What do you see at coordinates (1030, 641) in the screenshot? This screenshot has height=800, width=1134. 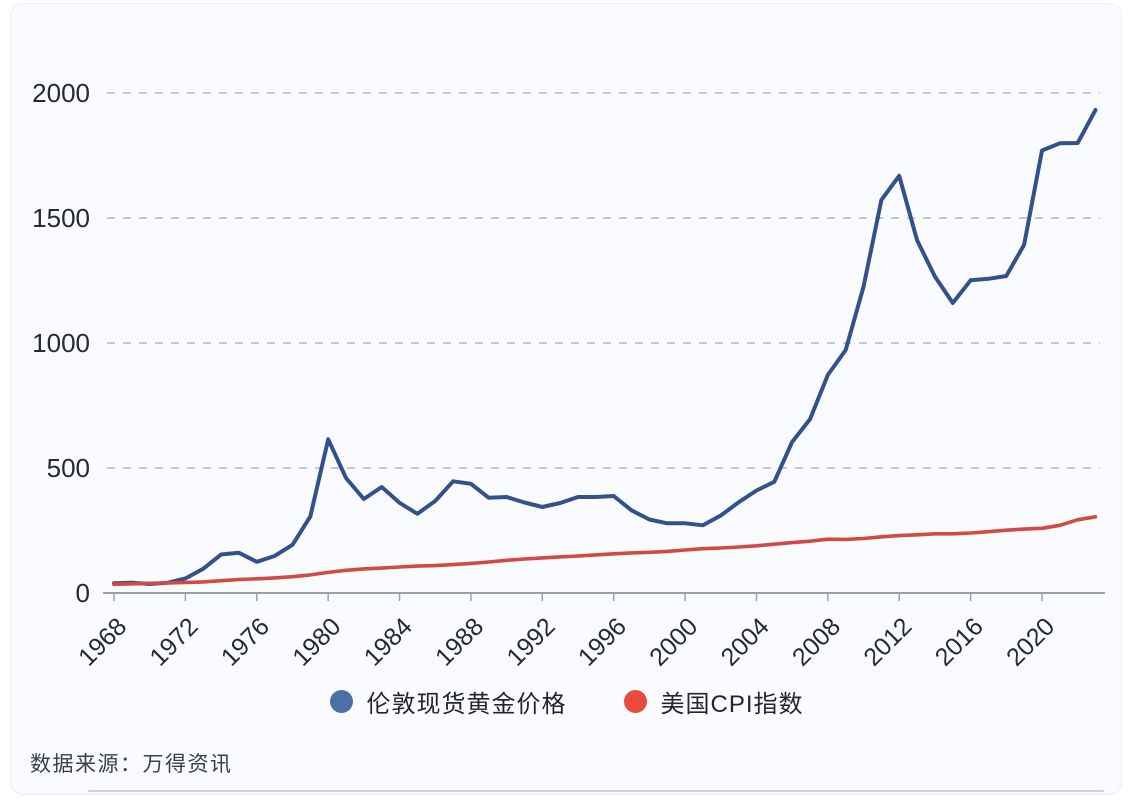 I see `x-tick-label-2020: 2020` at bounding box center [1030, 641].